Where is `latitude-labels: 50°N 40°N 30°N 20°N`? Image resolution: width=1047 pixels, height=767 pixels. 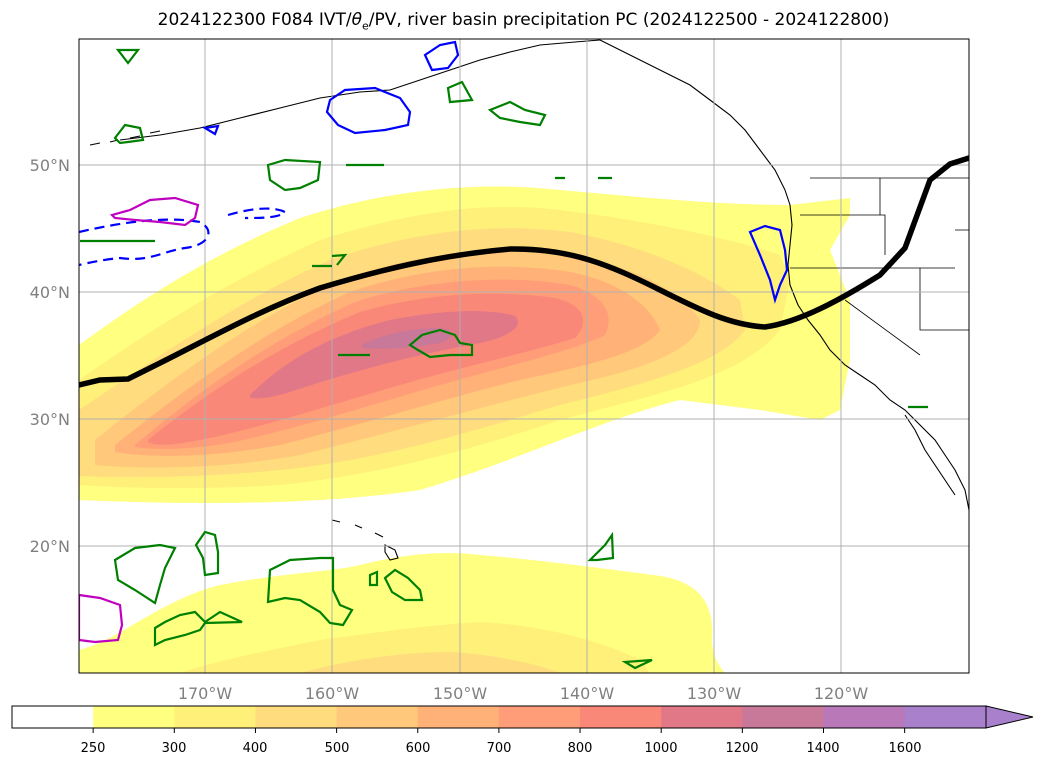
latitude-labels: 50°N 40°N 30°N 20°N is located at coordinates (50, 356).